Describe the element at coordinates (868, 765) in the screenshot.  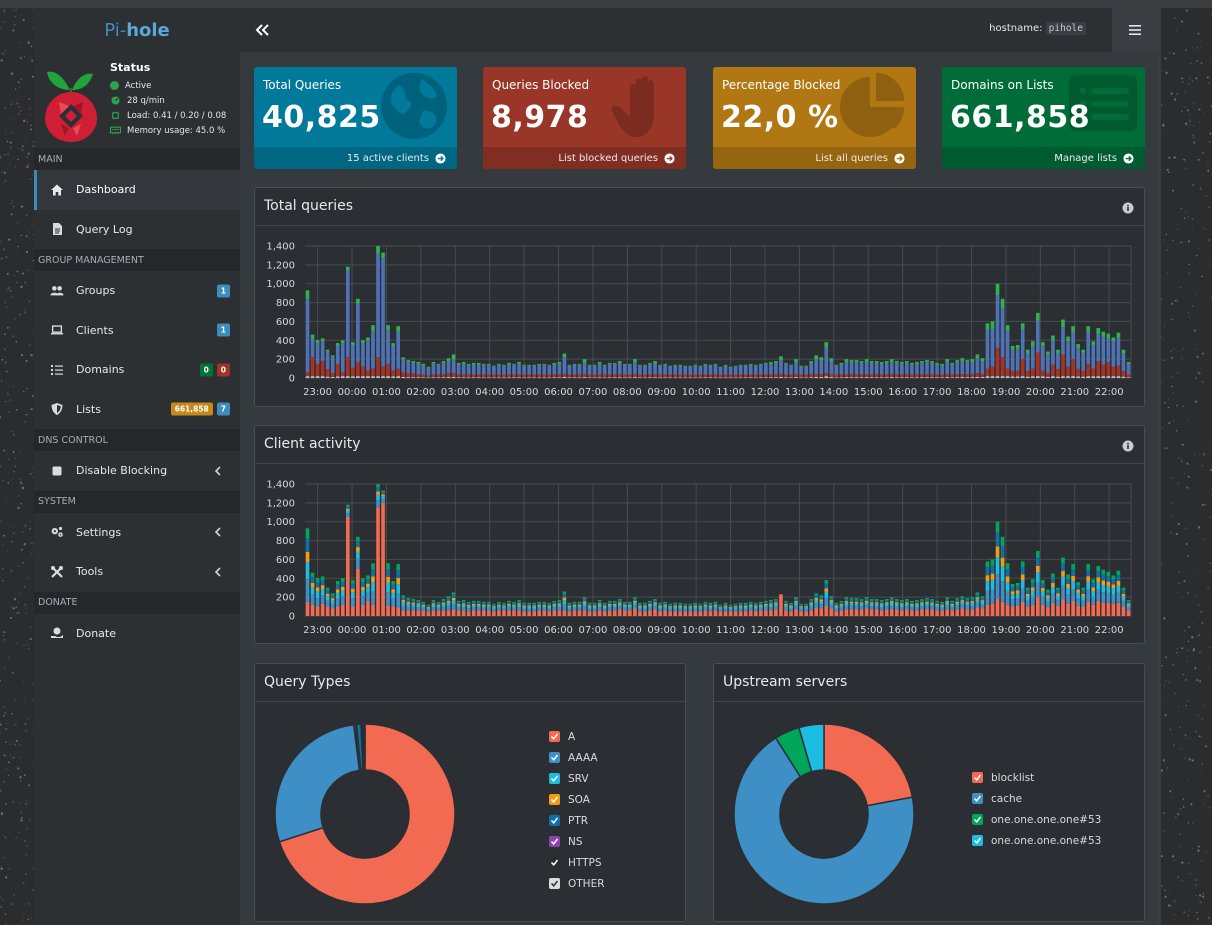
I see `donut-slice` at that location.